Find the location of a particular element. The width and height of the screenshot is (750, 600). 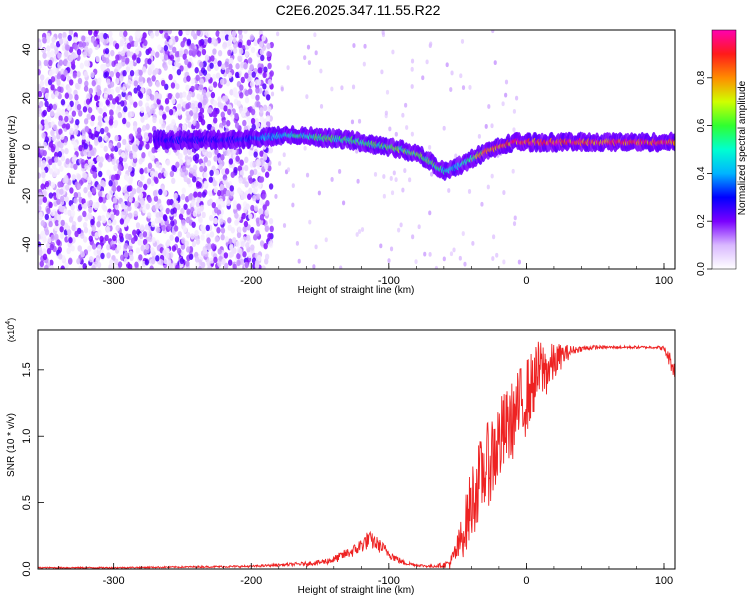

colorbar-tick-label: 0.6 is located at coordinates (701, 125).